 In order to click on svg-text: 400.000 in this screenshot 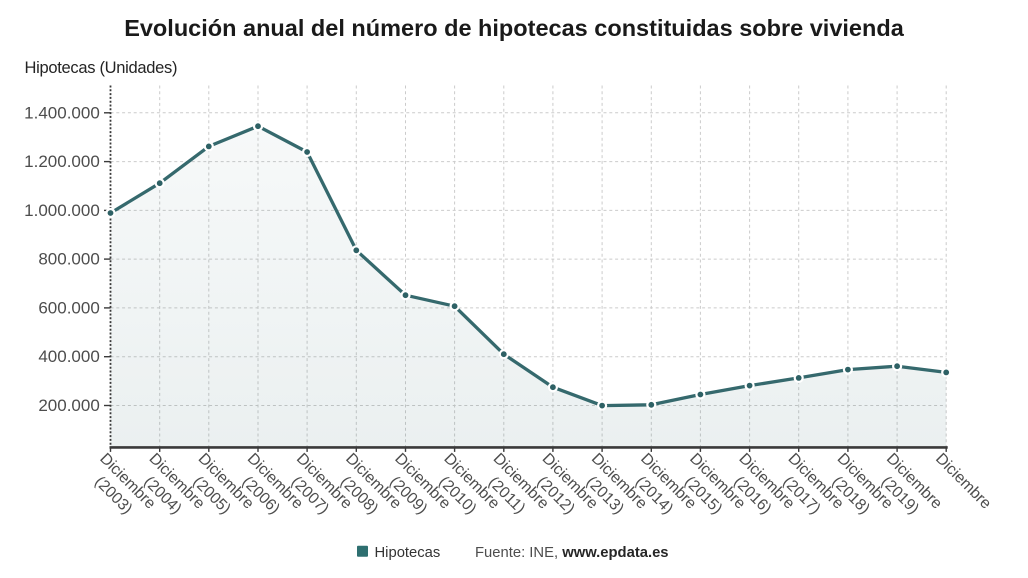, I will do `click(68, 356)`.